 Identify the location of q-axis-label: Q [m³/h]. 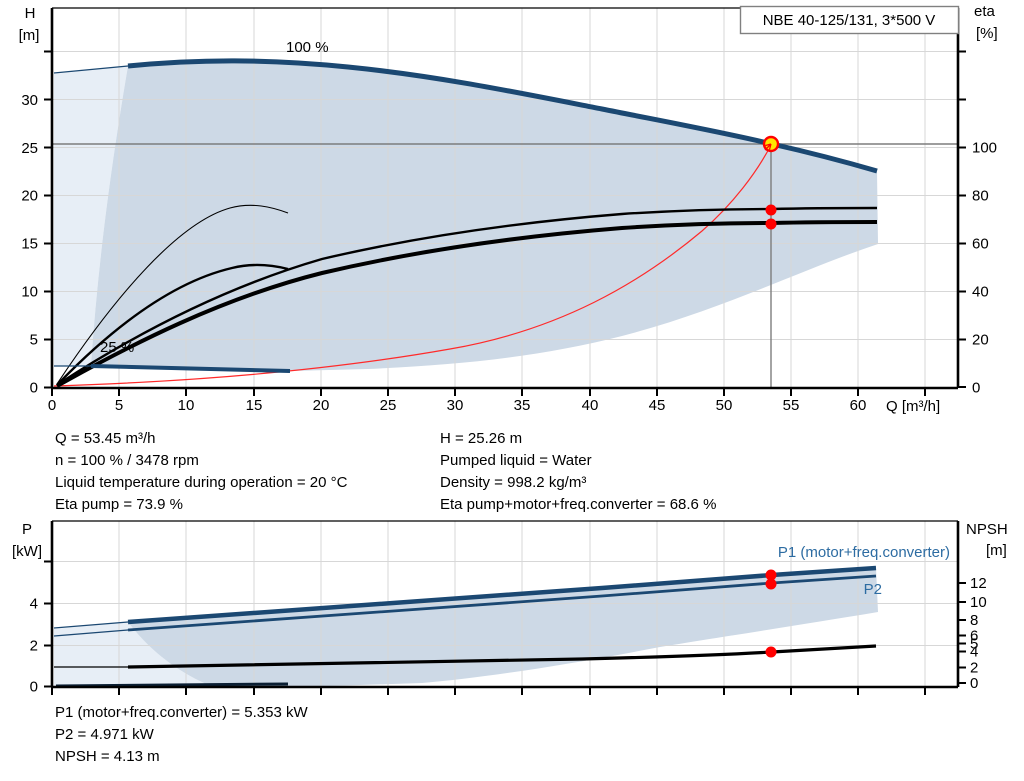
(913, 406).